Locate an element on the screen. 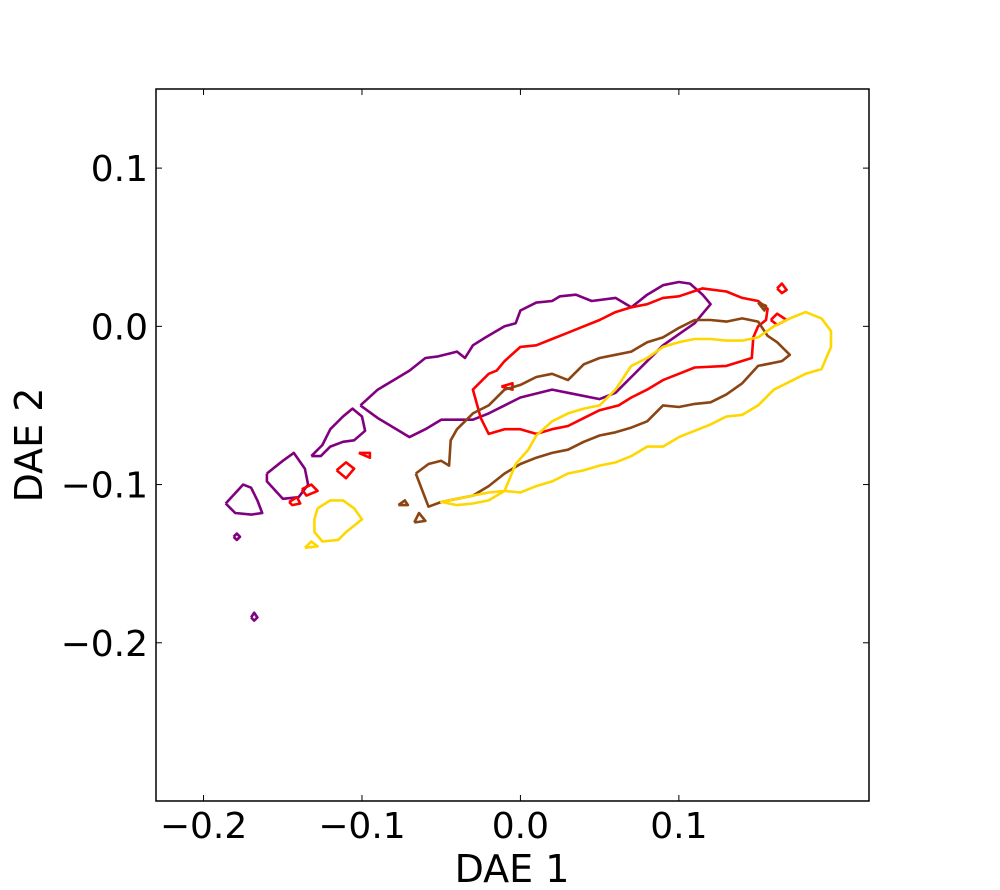 The height and width of the screenshot is (890, 1000). y-axis-label: DAE 2 is located at coordinates (29, 445).